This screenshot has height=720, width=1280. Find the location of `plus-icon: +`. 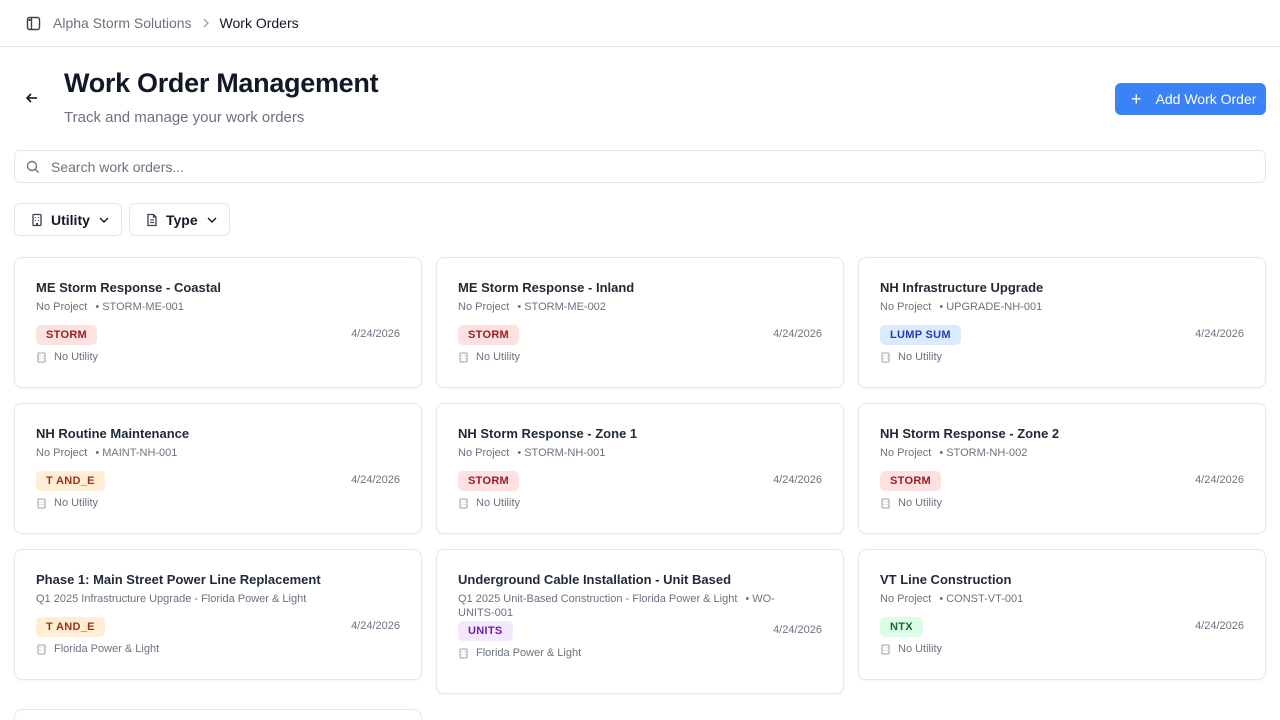

plus-icon: + is located at coordinates (1136, 99).